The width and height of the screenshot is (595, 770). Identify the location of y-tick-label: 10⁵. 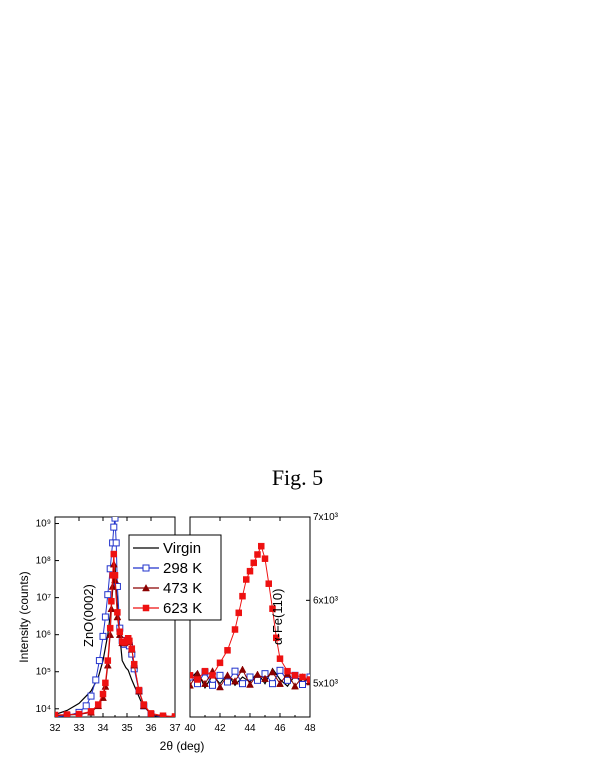
(43, 672).